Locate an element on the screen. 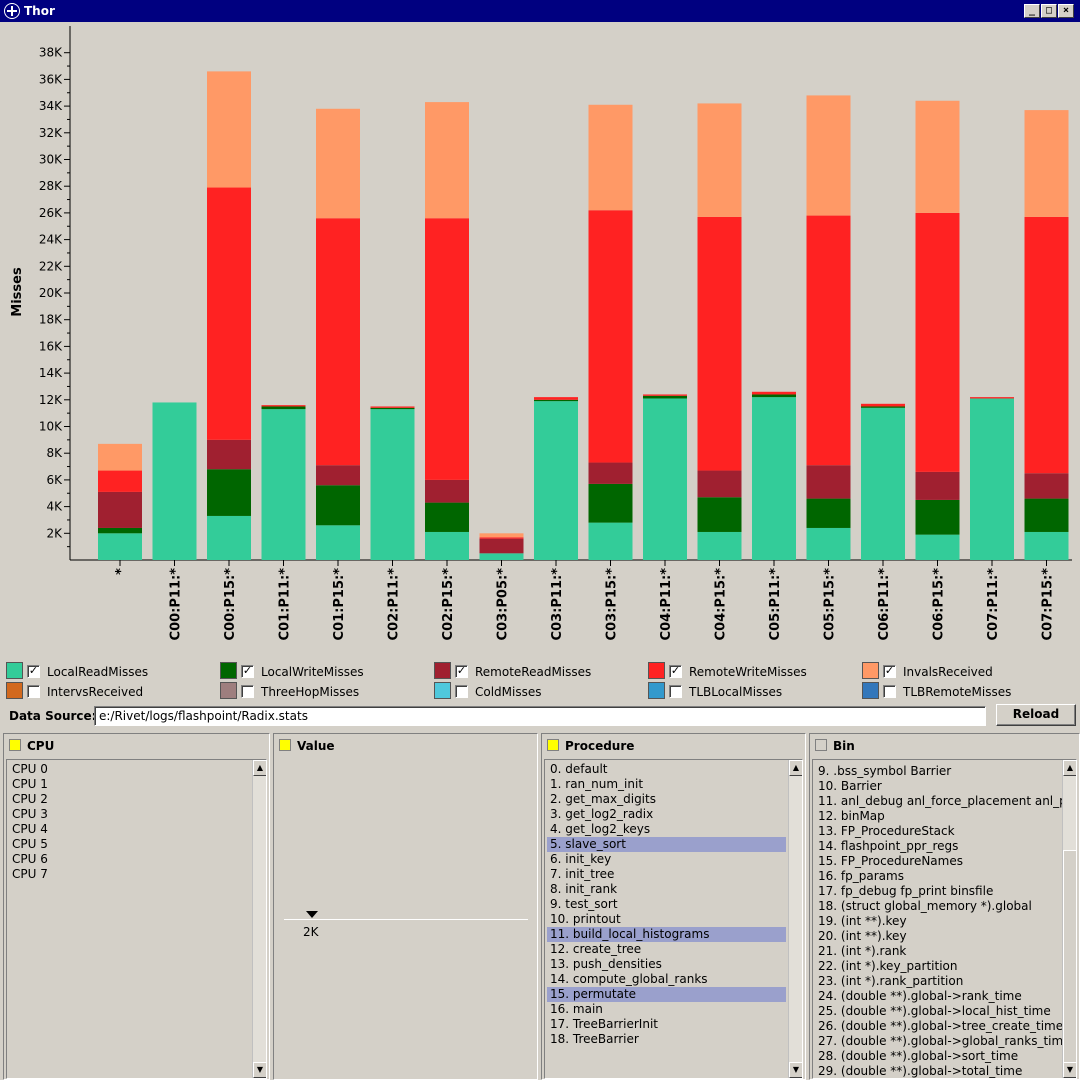  minimize-button: _ is located at coordinates (1032, 11).